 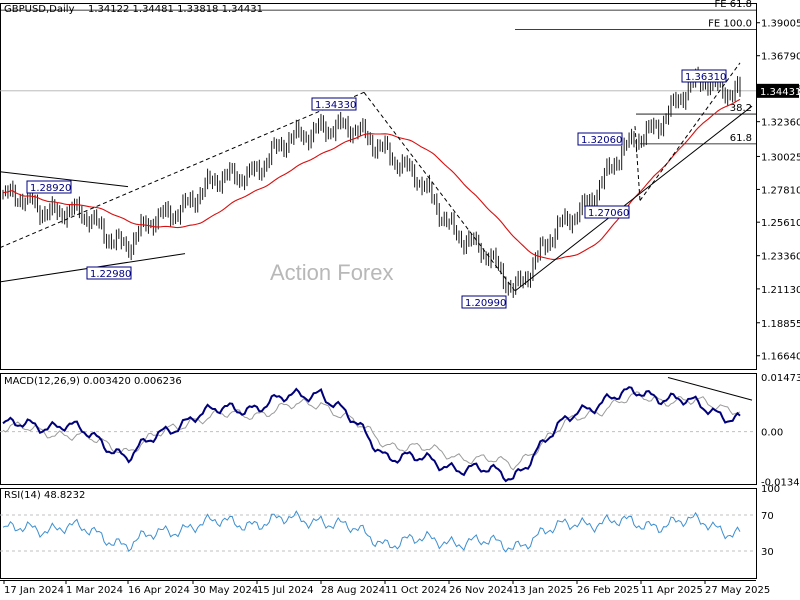 I want to click on fib-level-label: FE 61.8, so click(x=733, y=5).